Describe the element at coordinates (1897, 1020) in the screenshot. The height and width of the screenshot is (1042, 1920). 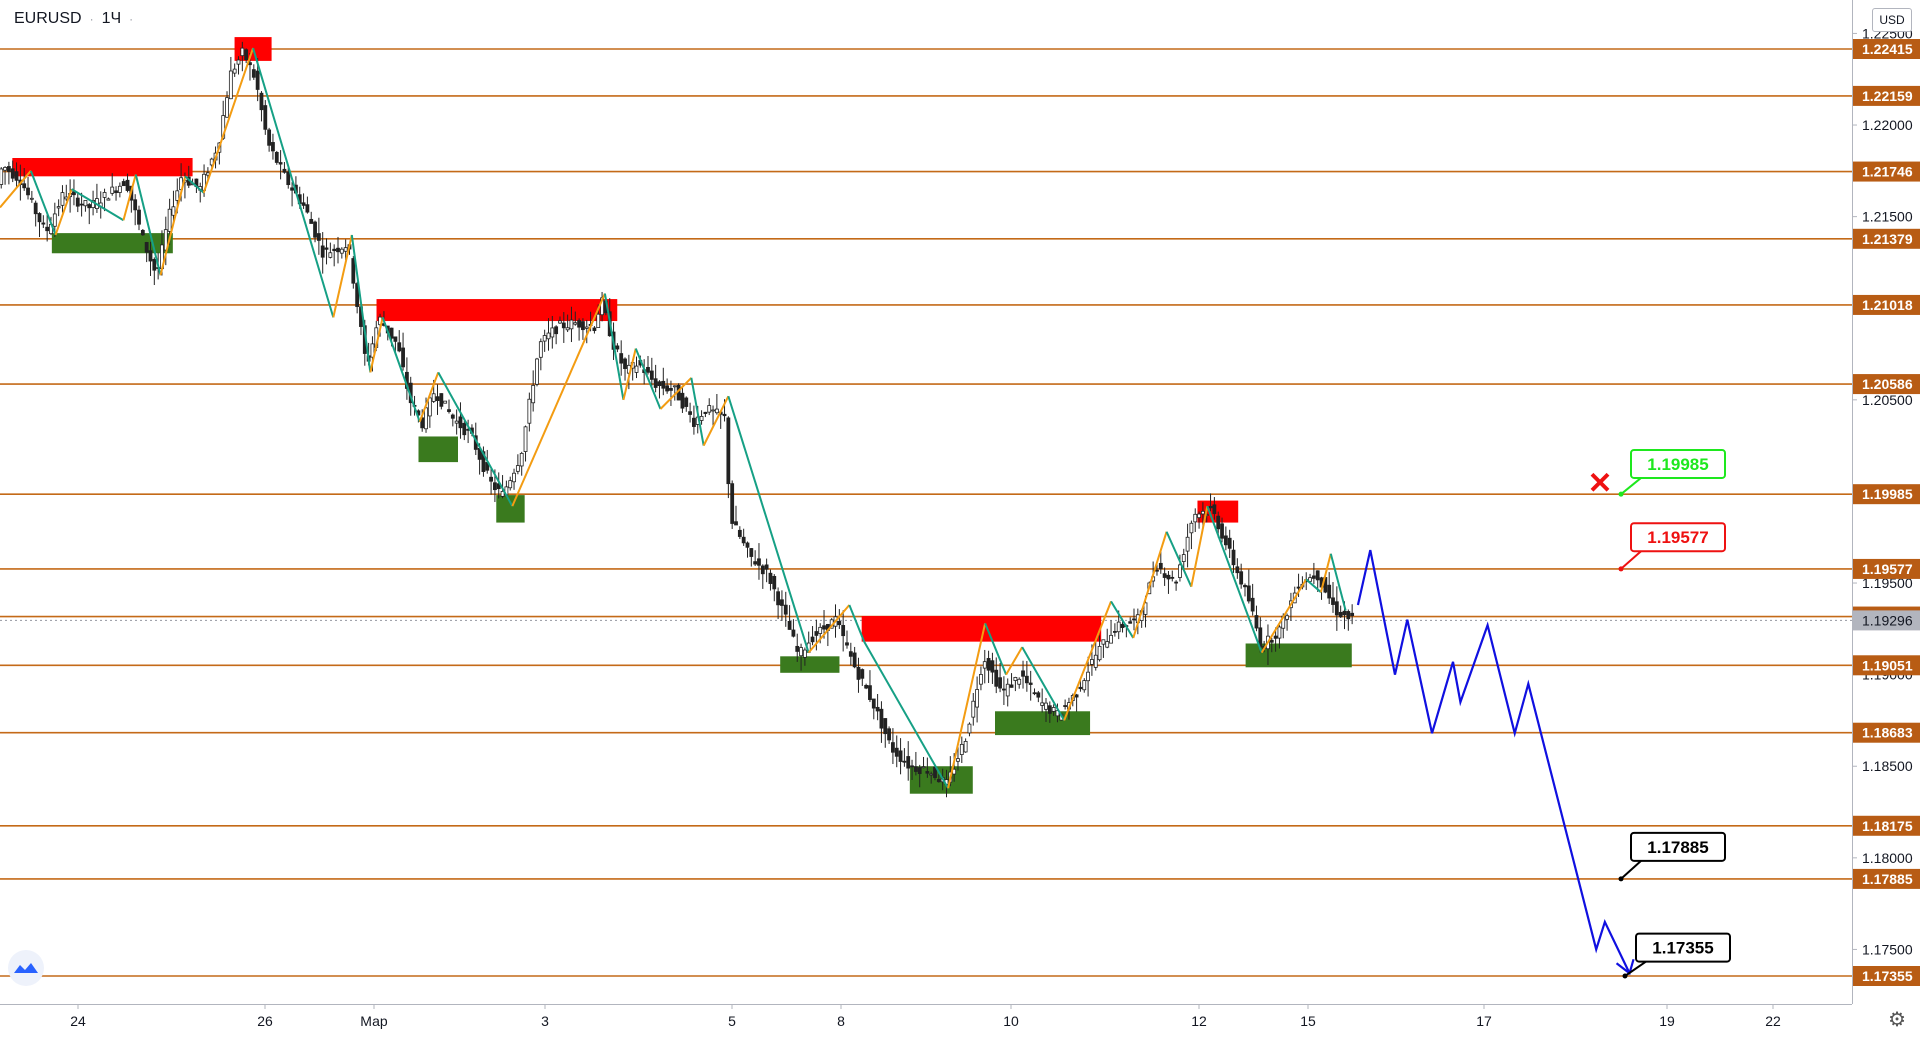
I see `gear-icon: ⚙` at that location.